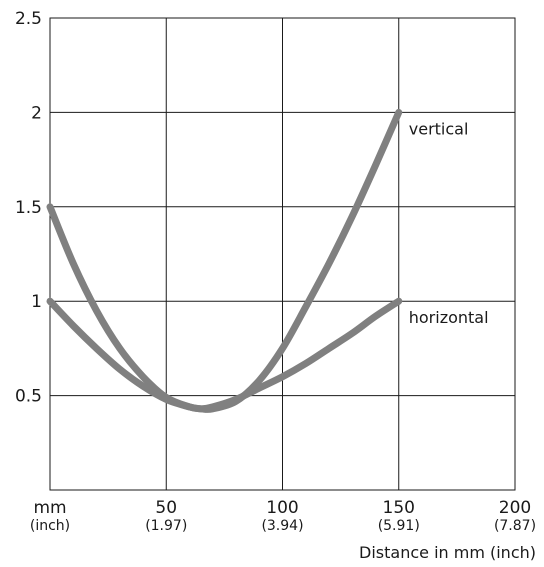  I want to click on x-axis-title: Distance in mm (inch), so click(447, 552).